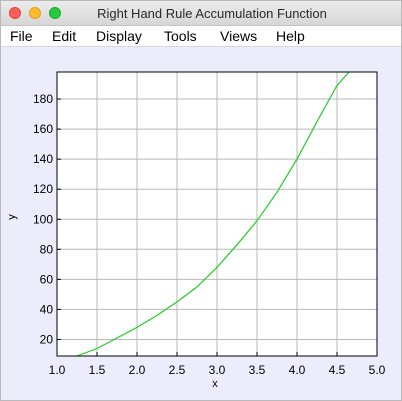 This screenshot has width=402, height=401. I want to click on y-axis: 20 40 60 80 100 120 140 160 180, so click(47, 219).